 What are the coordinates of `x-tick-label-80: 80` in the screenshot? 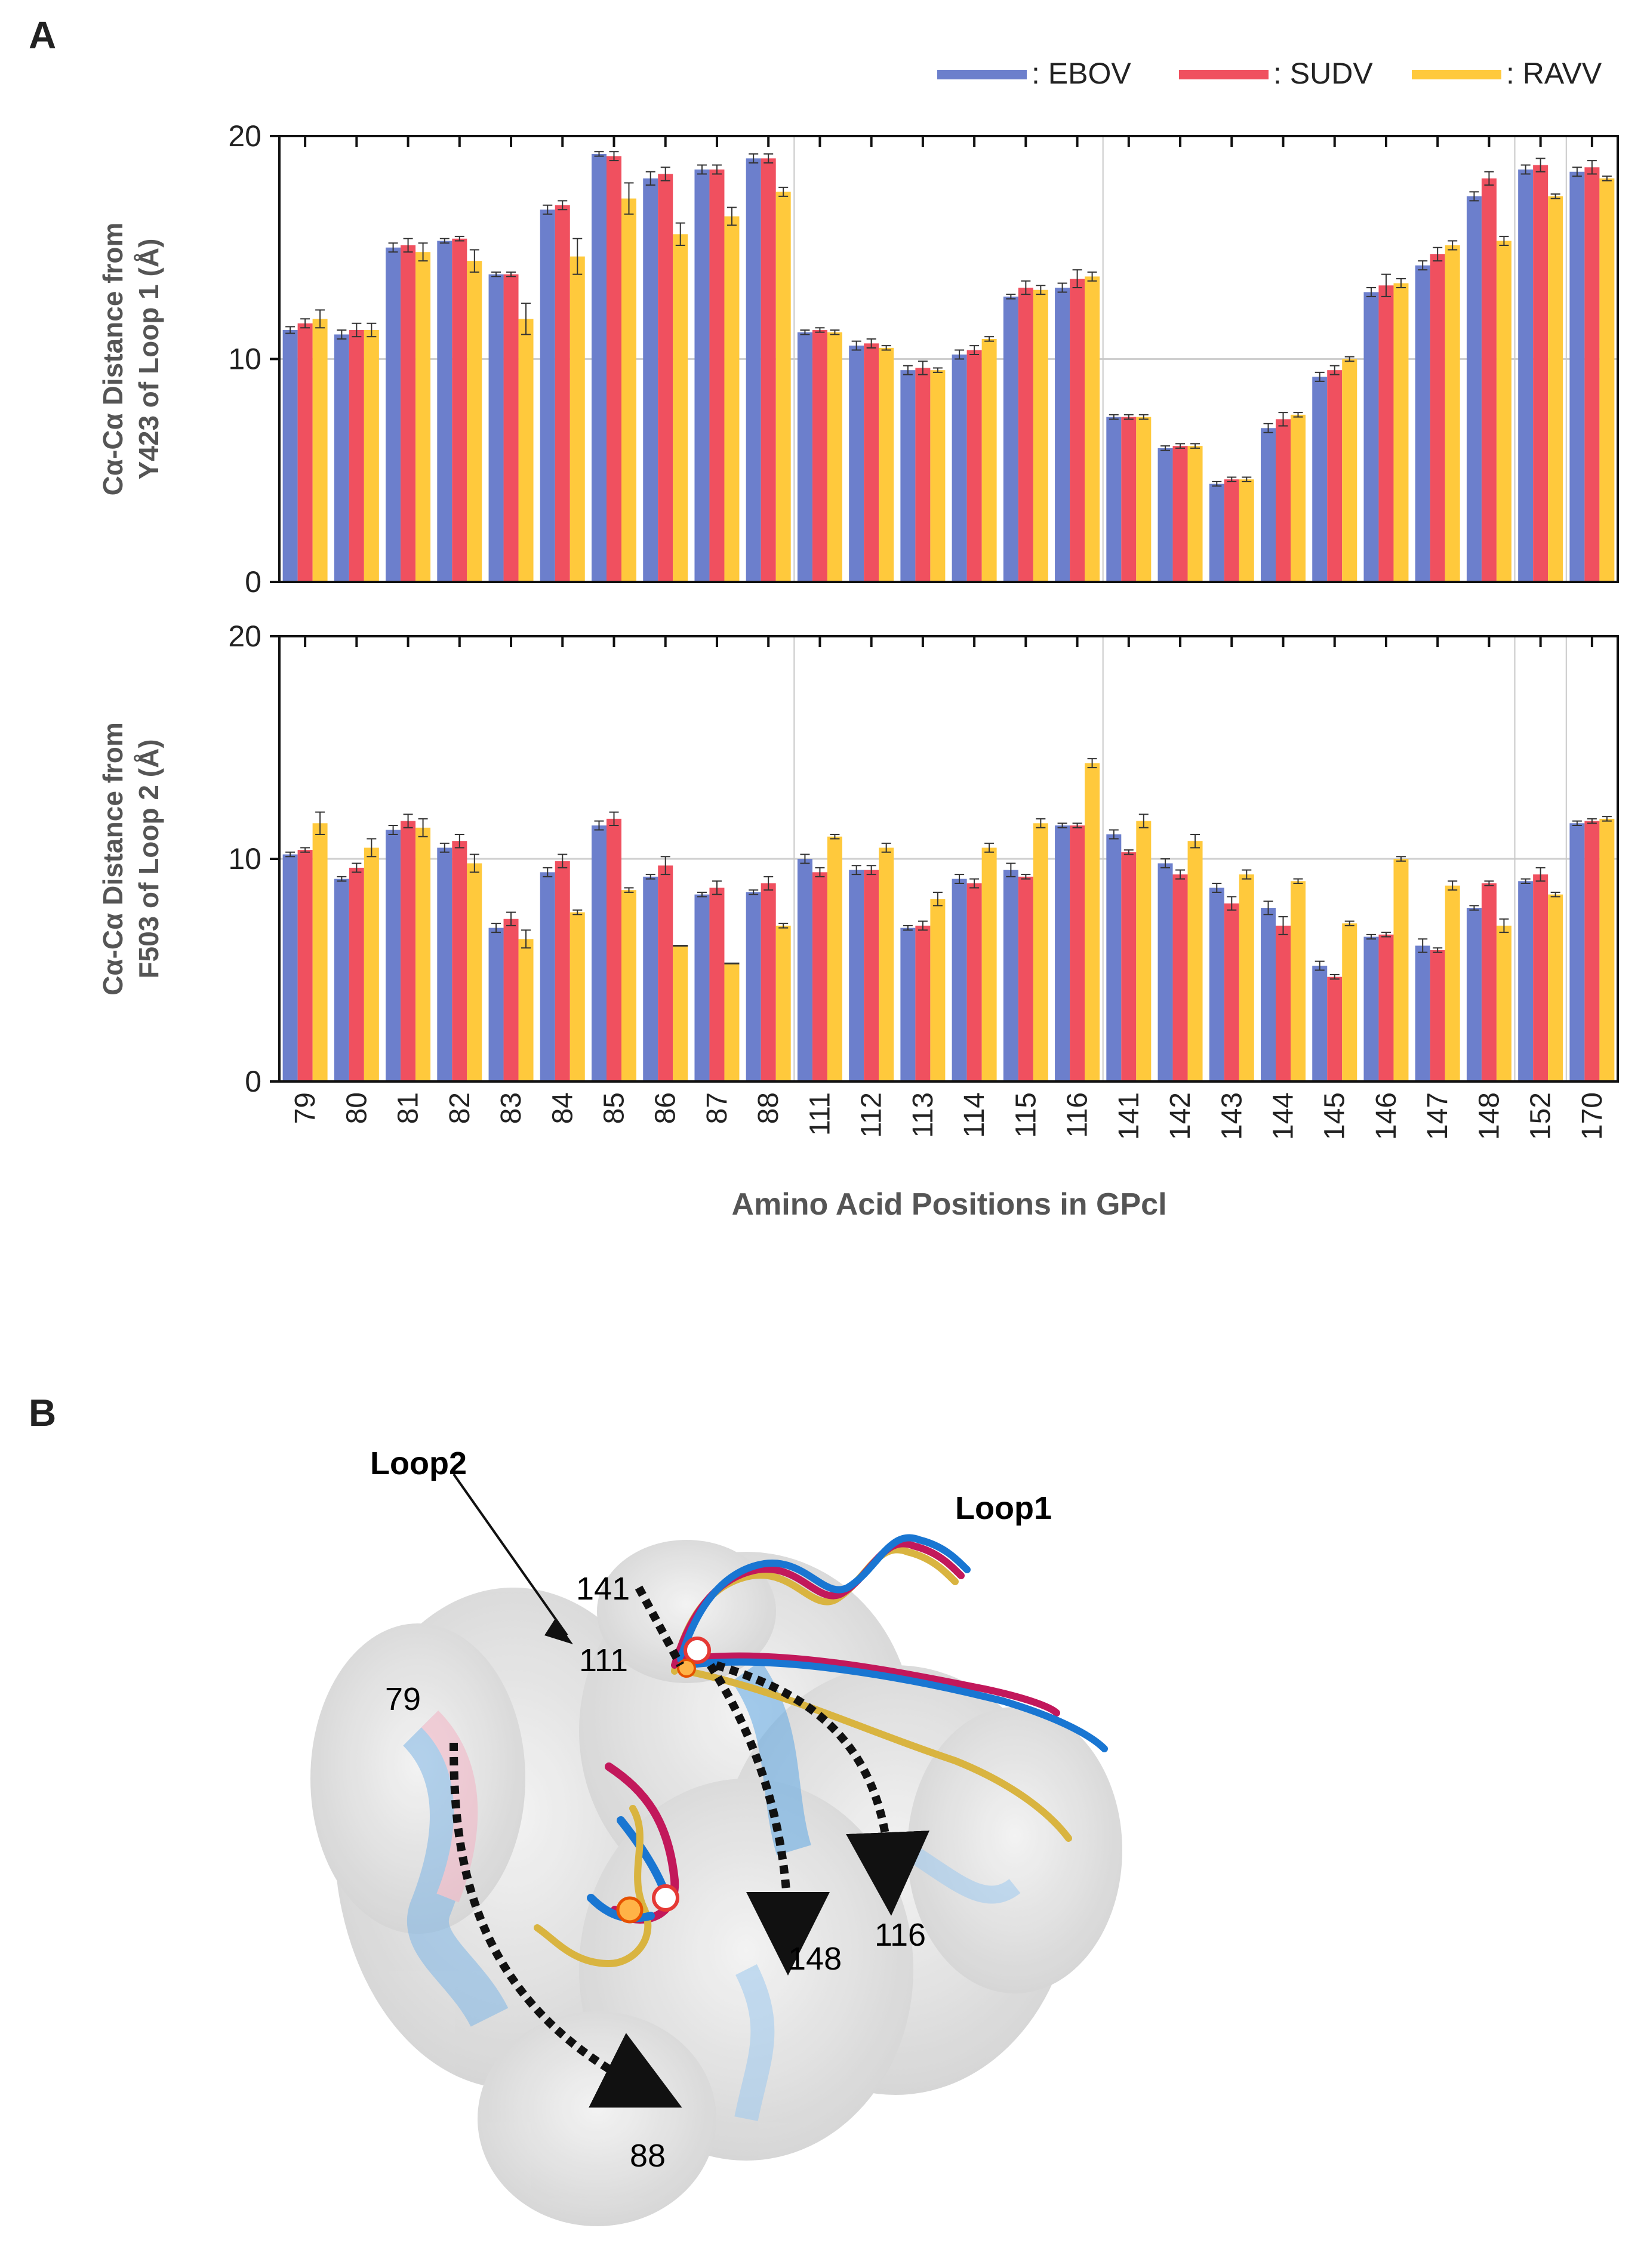 It's located at (357, 1108).